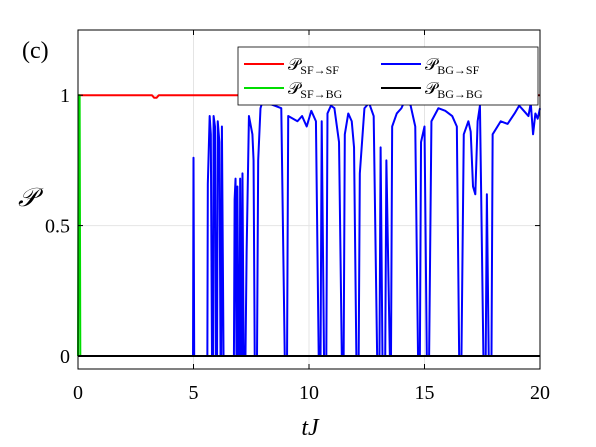 The width and height of the screenshot is (596, 447). I want to click on legend-label-sub: SF→SF, so click(319, 70).